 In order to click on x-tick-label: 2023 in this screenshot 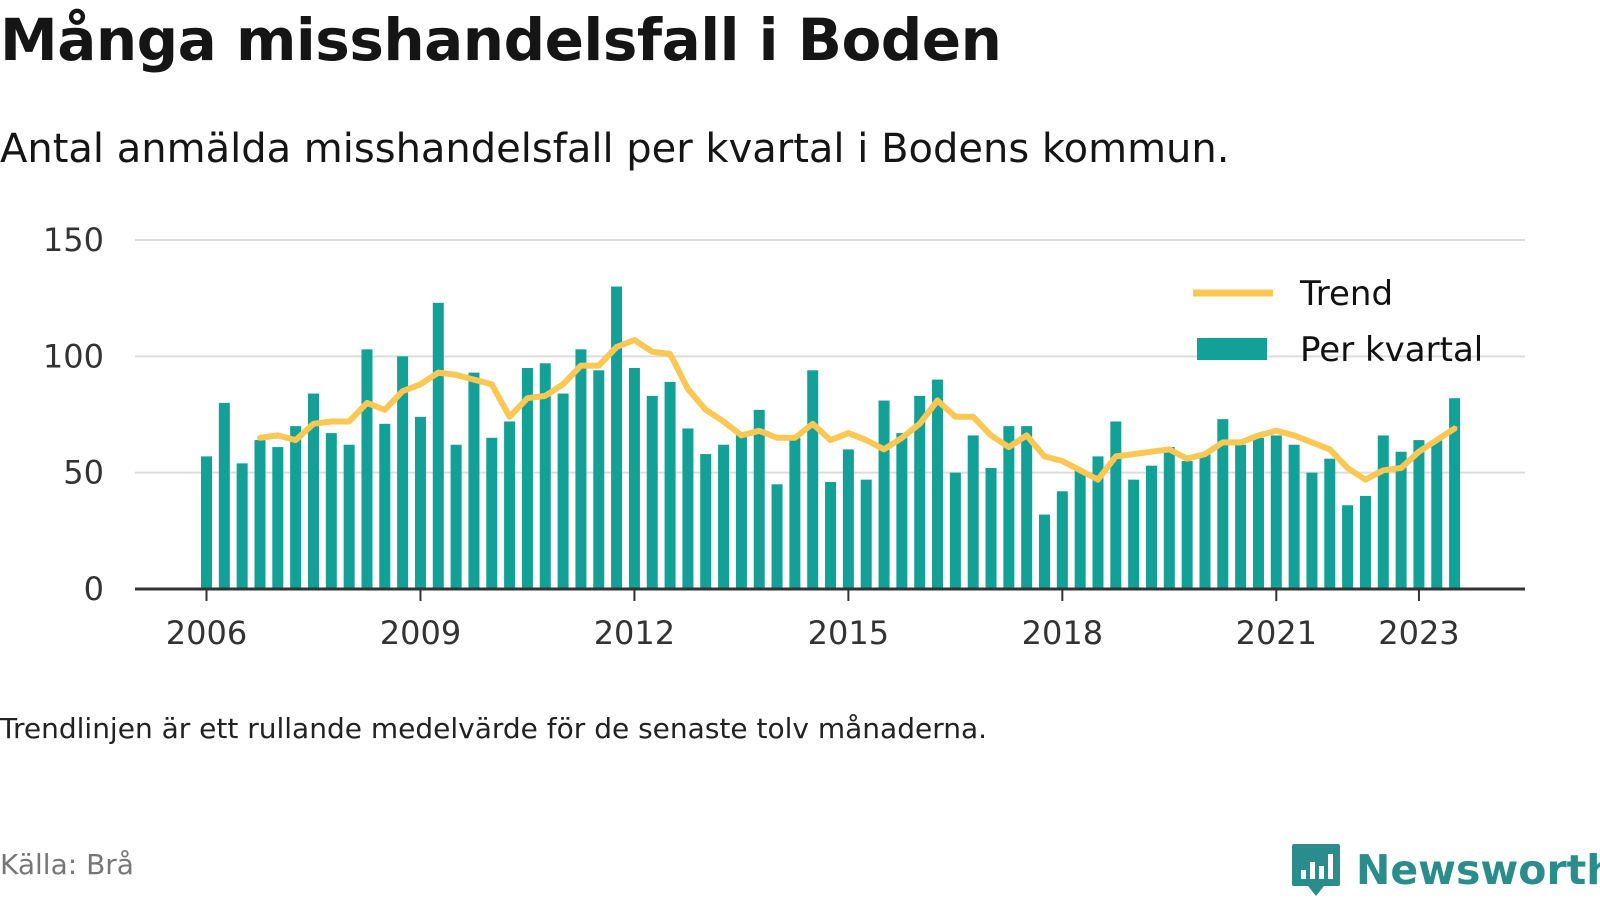, I will do `click(1418, 633)`.